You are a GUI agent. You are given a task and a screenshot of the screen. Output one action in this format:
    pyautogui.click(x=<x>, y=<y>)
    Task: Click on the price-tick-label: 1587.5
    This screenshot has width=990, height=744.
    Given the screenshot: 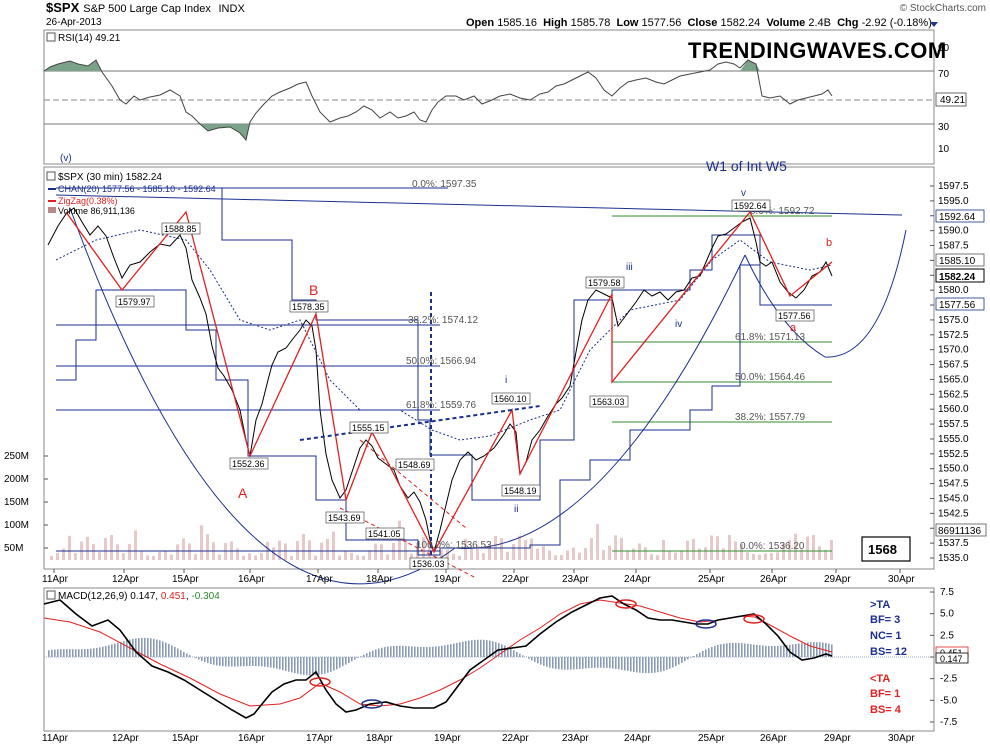 What is the action you would take?
    pyautogui.click(x=953, y=246)
    